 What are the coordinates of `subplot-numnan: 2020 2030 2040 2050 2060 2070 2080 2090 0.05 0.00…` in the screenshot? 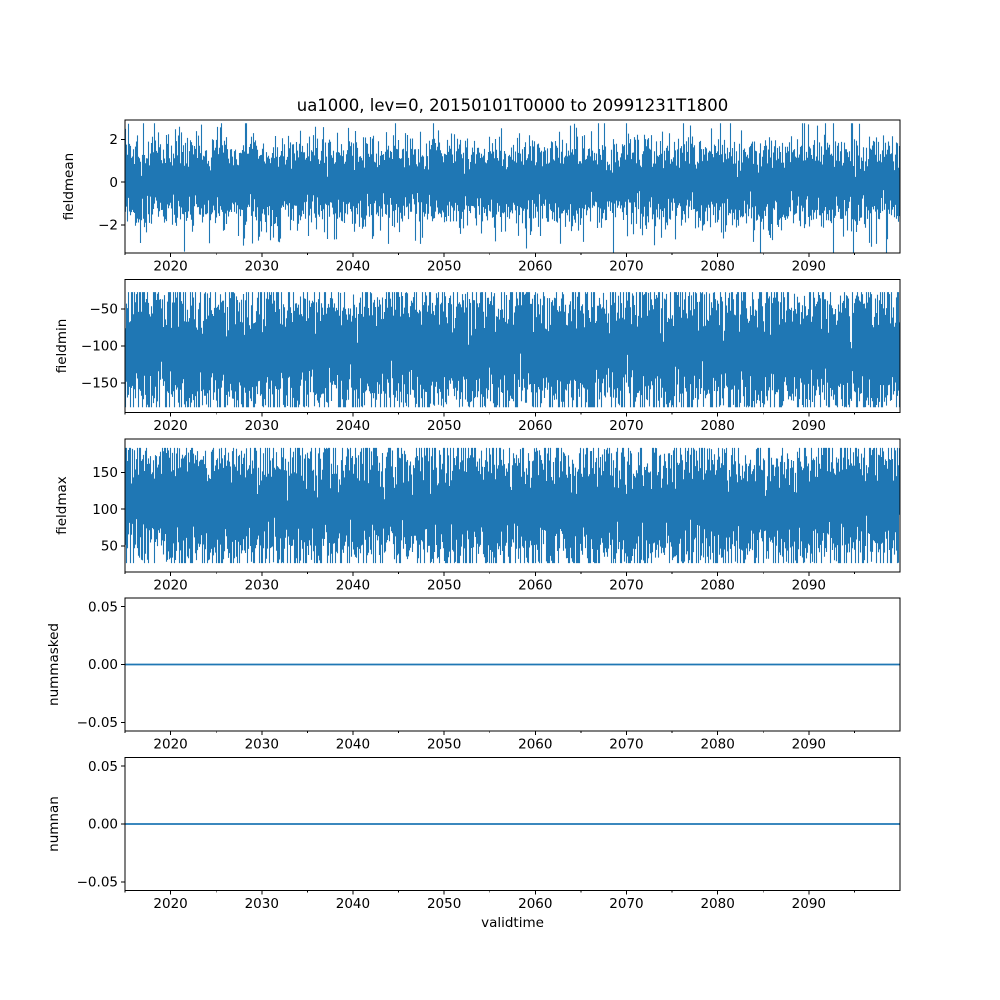 It's located at (473, 834).